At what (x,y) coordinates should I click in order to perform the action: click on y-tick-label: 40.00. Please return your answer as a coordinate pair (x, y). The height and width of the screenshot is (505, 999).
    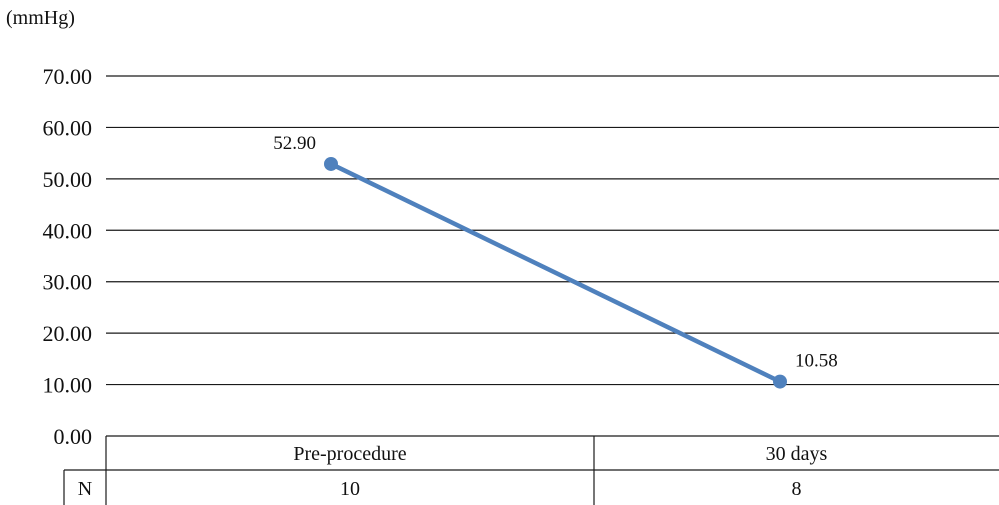
    Looking at the image, I should click on (68, 230).